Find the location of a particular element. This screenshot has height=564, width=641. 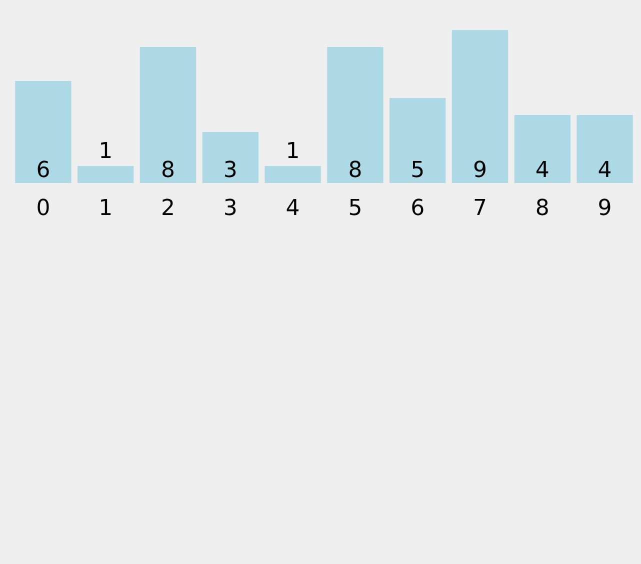

x-tick-label: 2 is located at coordinates (168, 208).